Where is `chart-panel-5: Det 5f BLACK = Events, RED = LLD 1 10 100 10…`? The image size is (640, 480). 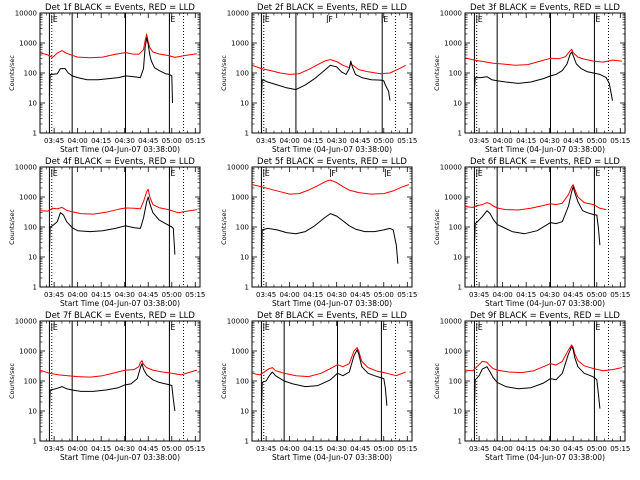
chart-panel-5: Det 5f BLACK = Events, RED = LLD 1 10 100 10… is located at coordinates (318, 232).